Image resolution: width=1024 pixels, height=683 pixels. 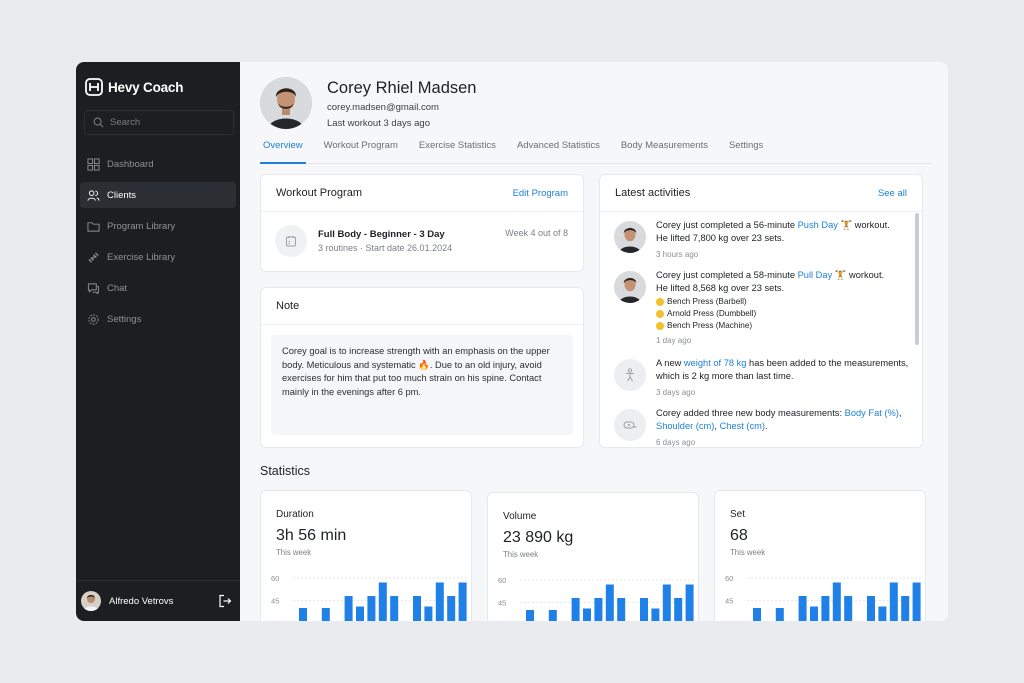 I want to click on activity-time: 6 days ago, so click(x=676, y=442).